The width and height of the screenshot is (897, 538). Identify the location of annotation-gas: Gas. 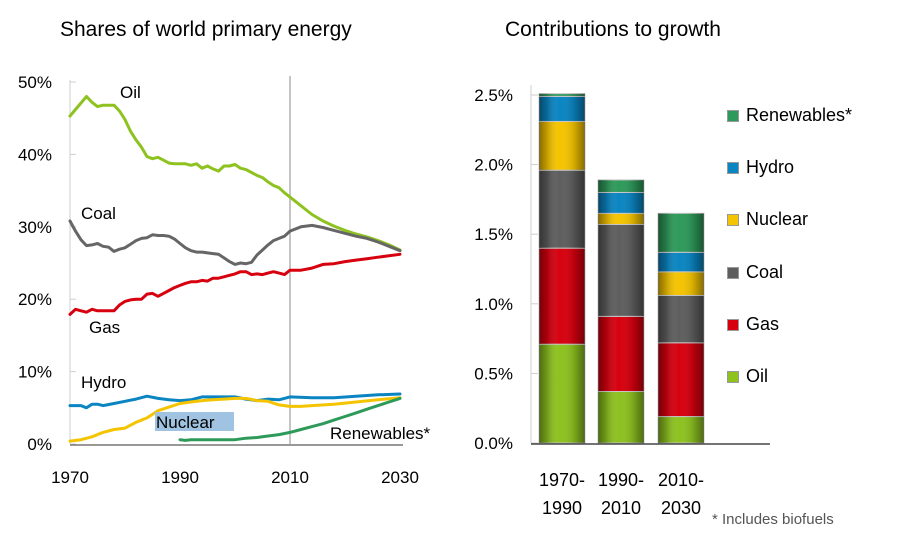
(104, 327).